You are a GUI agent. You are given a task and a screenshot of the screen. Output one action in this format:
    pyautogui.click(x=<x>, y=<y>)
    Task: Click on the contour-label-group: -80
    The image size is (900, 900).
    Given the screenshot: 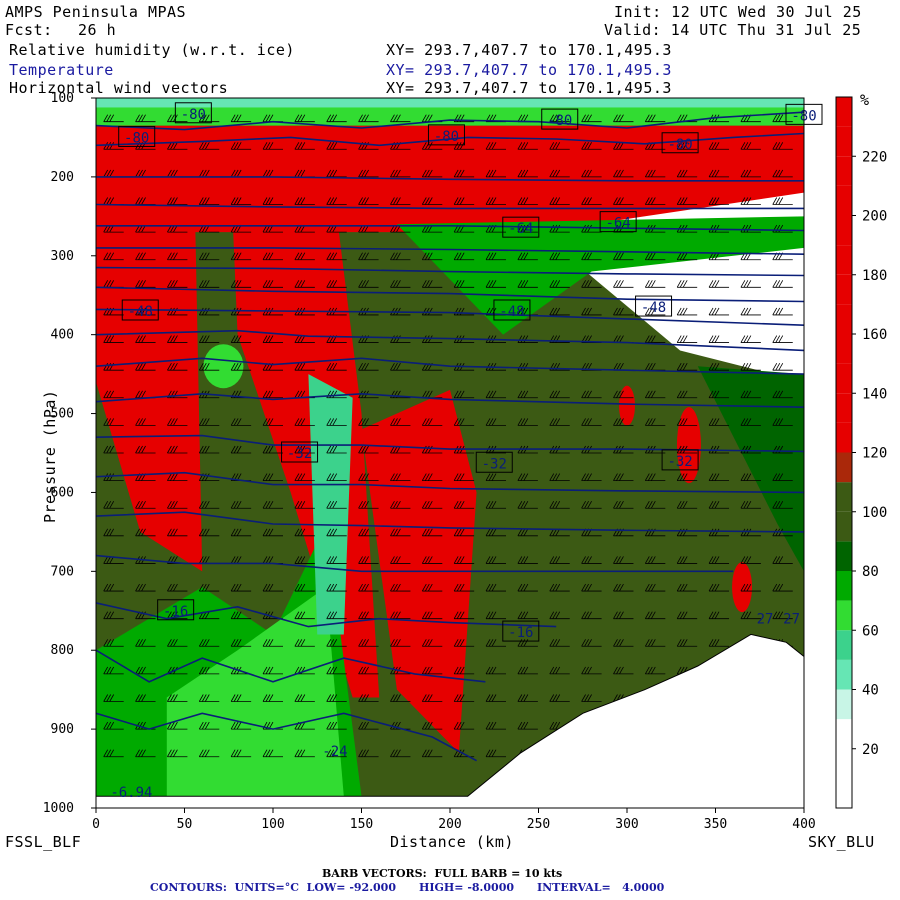 What is the action you would take?
    pyautogui.click(x=560, y=119)
    